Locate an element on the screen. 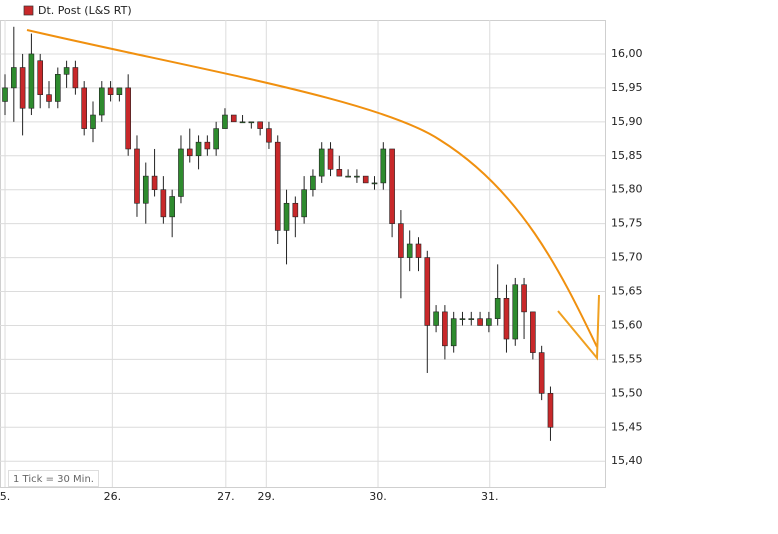  tick-note: 1 Tick = 30 Min. is located at coordinates (53, 479).